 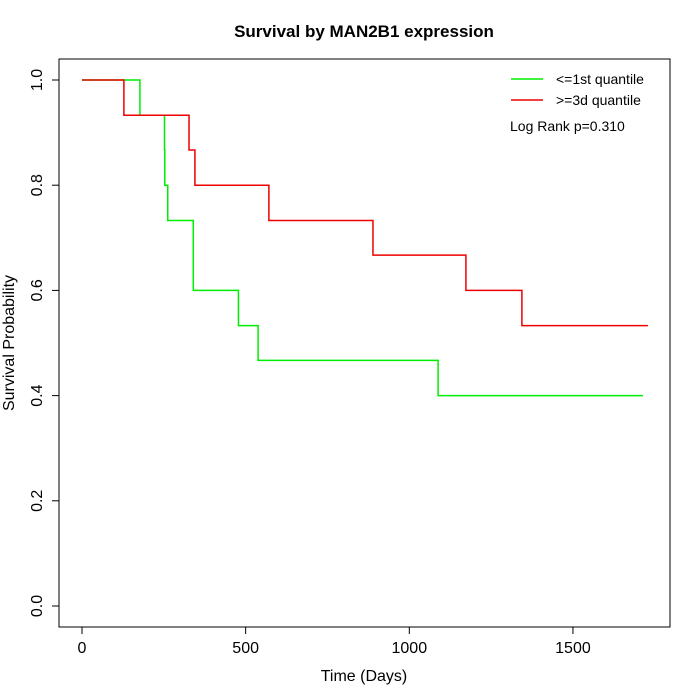 What do you see at coordinates (245, 648) in the screenshot?
I see `x-tick-label: 500` at bounding box center [245, 648].